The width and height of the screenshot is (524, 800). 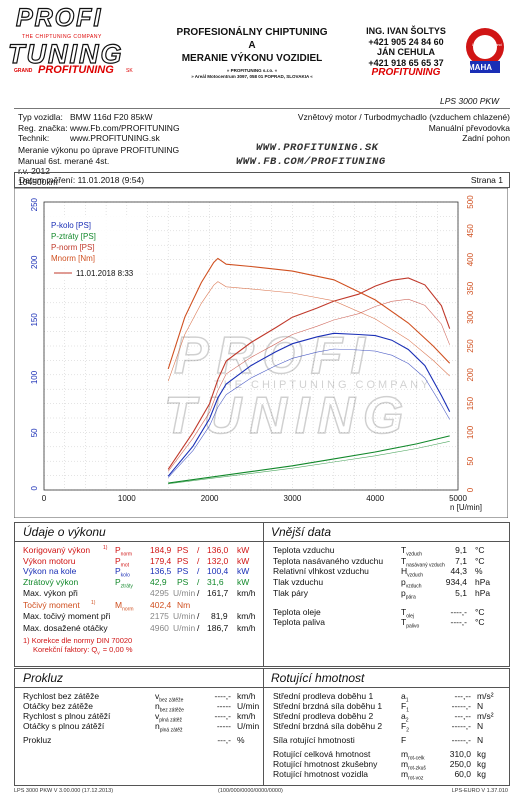 What do you see at coordinates (480, 740) in the screenshot?
I see `rot-force-unit: N` at bounding box center [480, 740].